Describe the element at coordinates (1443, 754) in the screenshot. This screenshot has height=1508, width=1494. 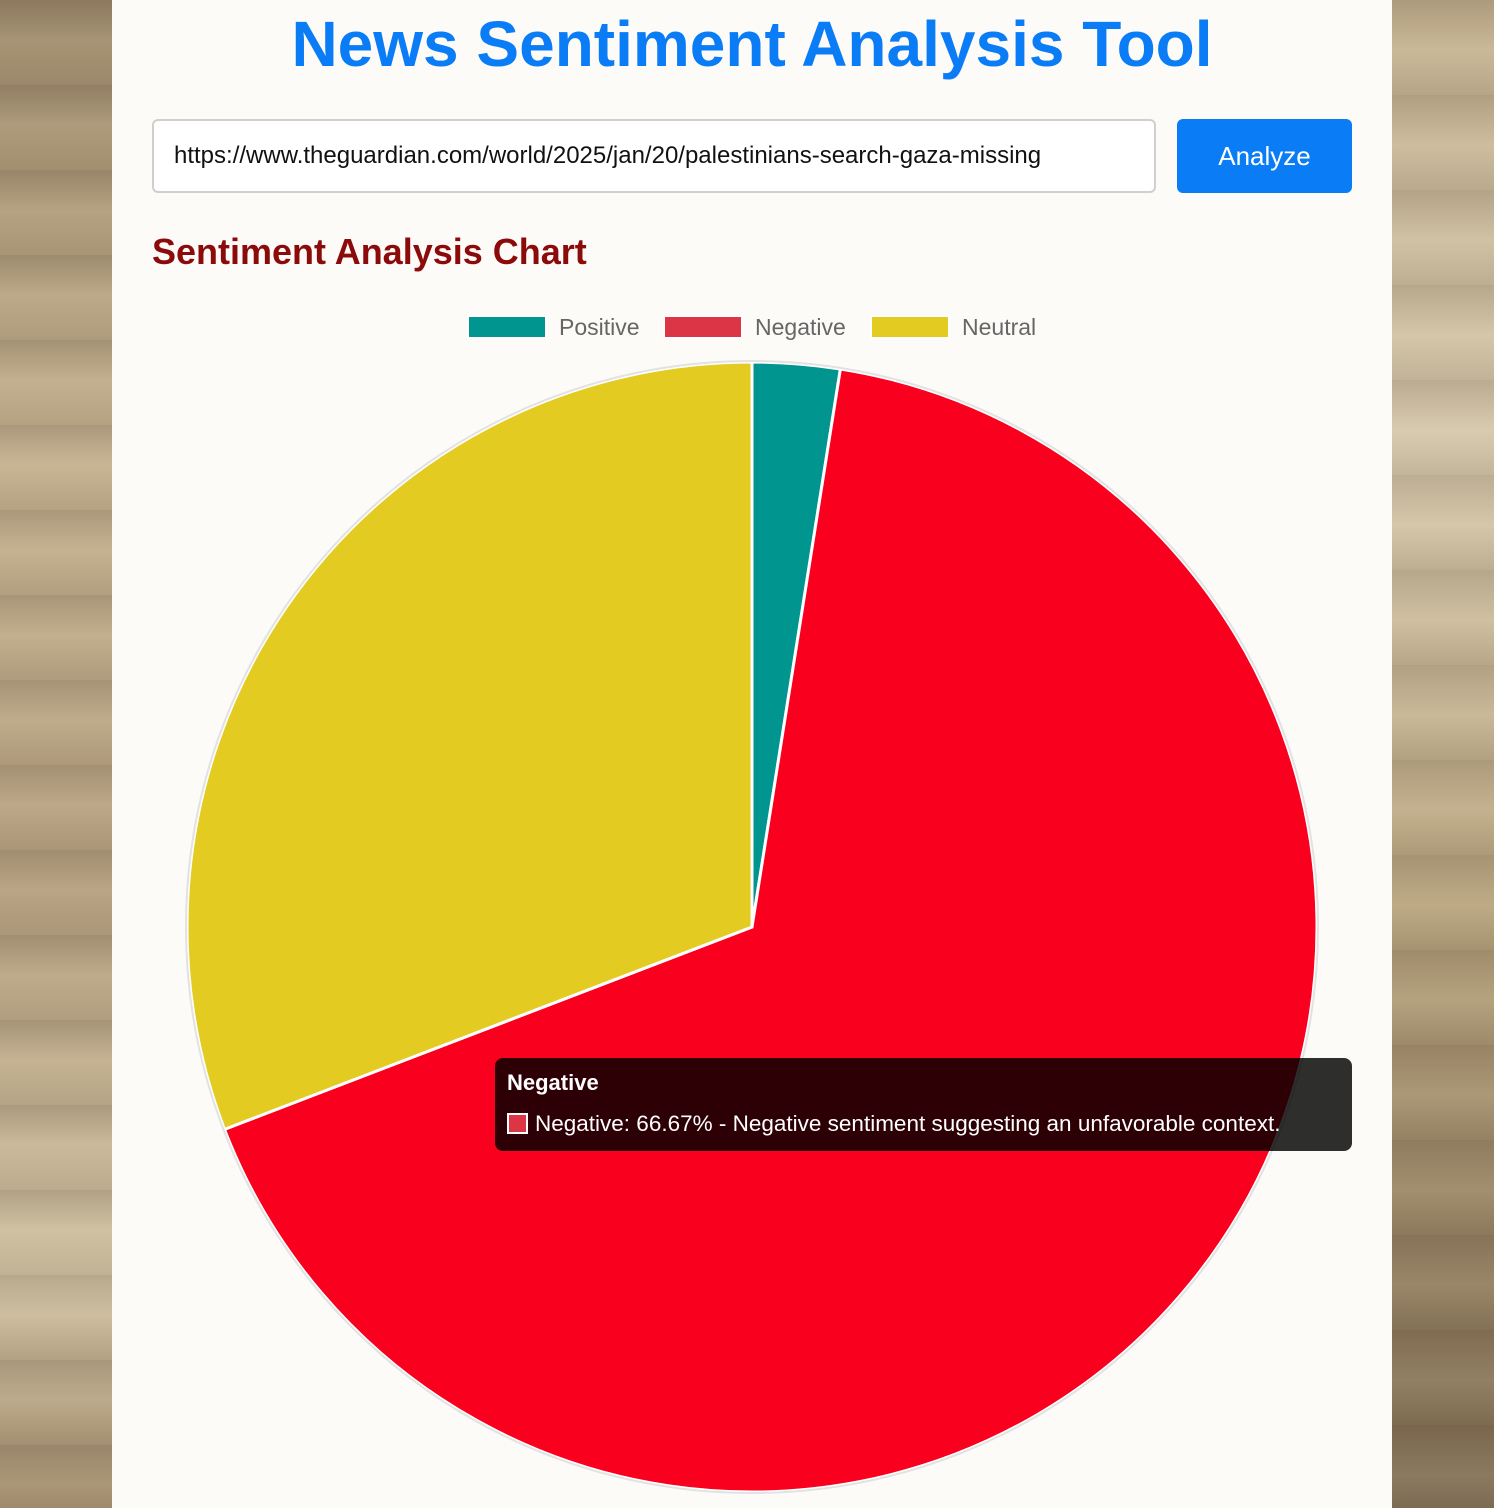
I see `background-right` at that location.